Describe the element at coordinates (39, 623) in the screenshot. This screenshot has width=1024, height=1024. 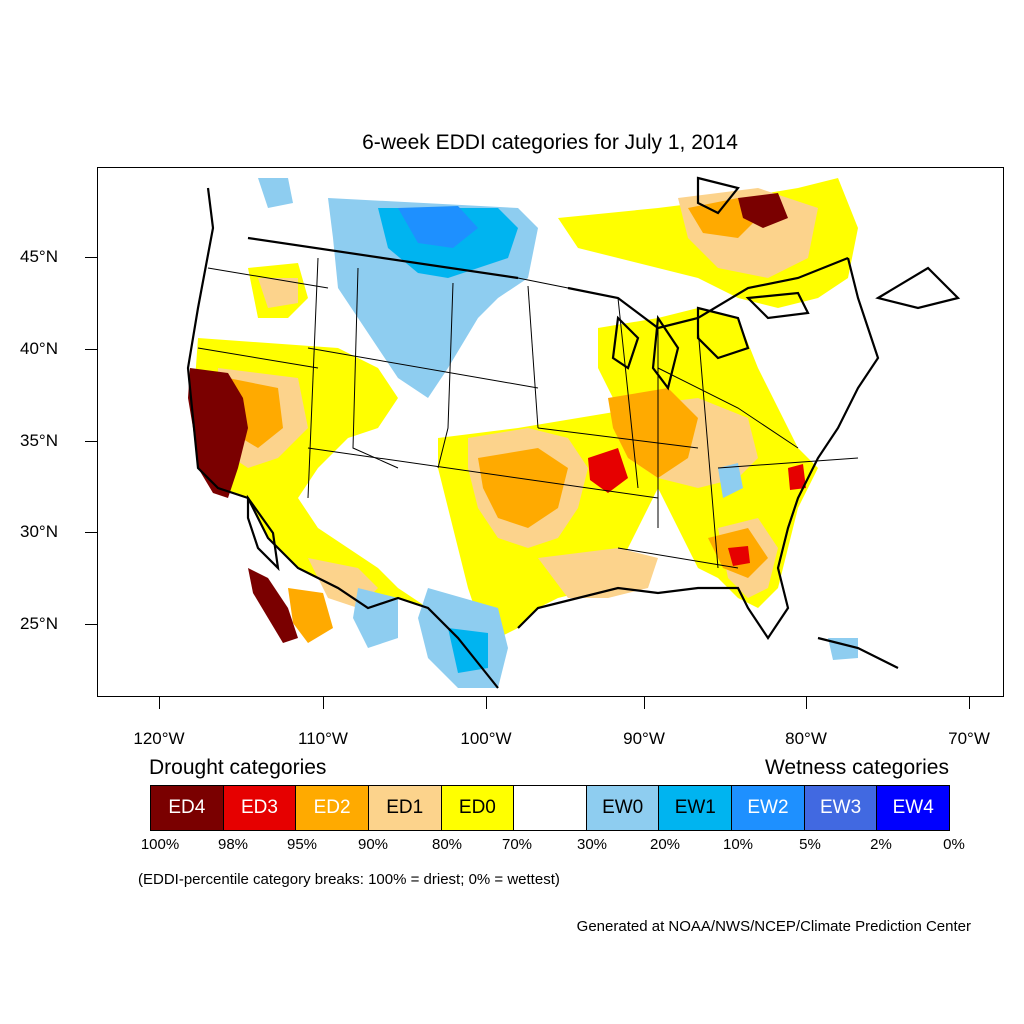
I see `lat-label-25: 25°N` at that location.